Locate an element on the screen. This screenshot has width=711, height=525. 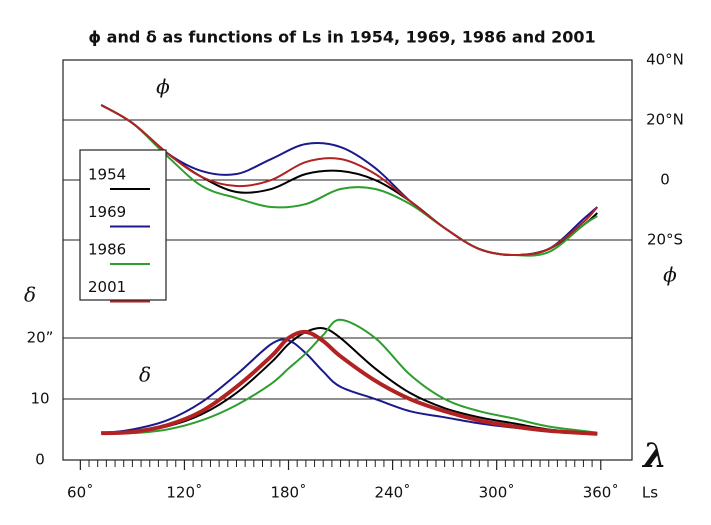
x-tick-label: 60˚ is located at coordinates (80, 493).